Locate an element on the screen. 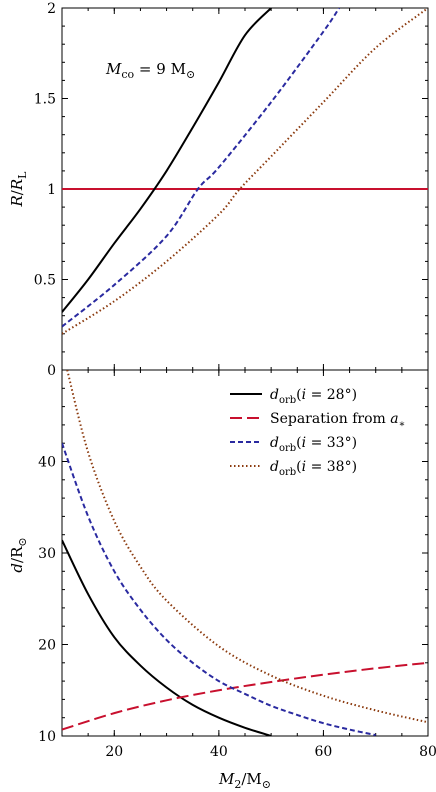 This screenshot has width=436, height=792. bottom-ytick-label: 30 is located at coordinates (47, 554).